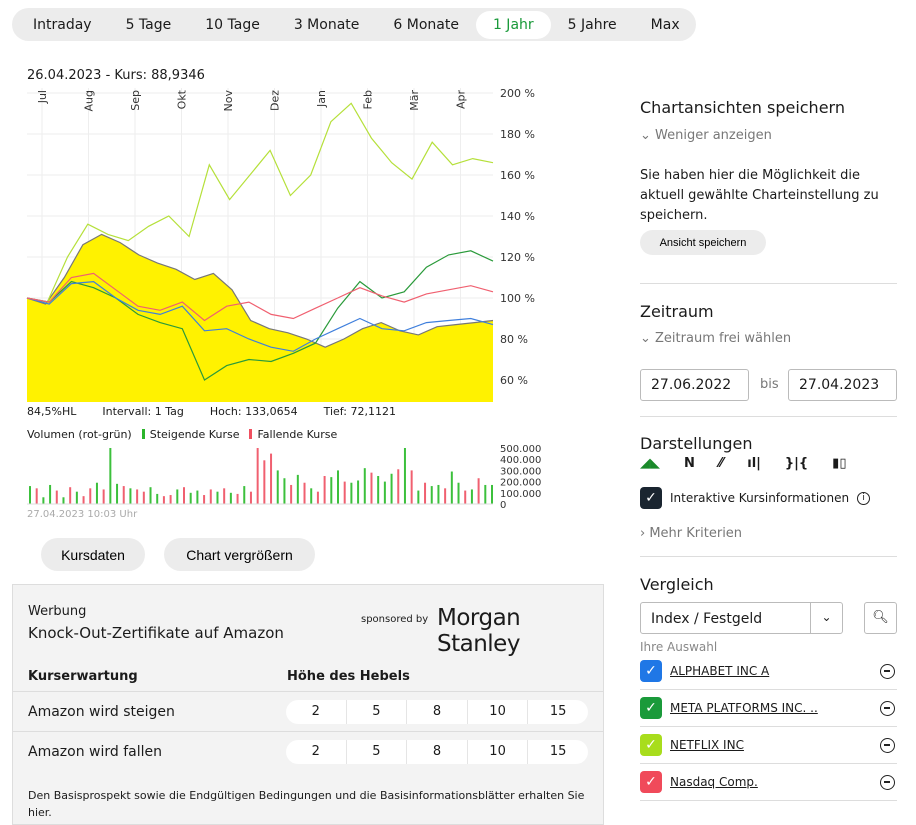  I want to click on tab-6-monate: 6 Monate, so click(426, 24).